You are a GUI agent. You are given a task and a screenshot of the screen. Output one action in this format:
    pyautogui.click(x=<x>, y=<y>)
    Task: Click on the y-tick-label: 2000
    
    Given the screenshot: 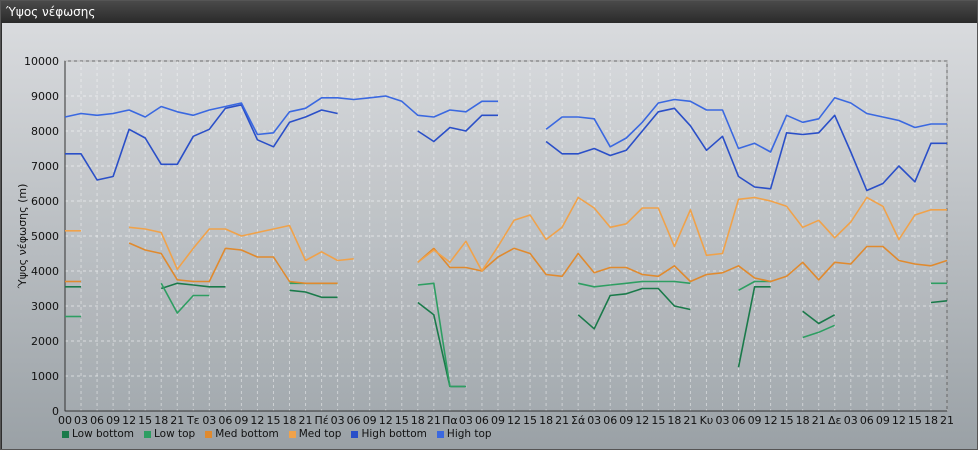 What is the action you would take?
    pyautogui.click(x=45, y=341)
    